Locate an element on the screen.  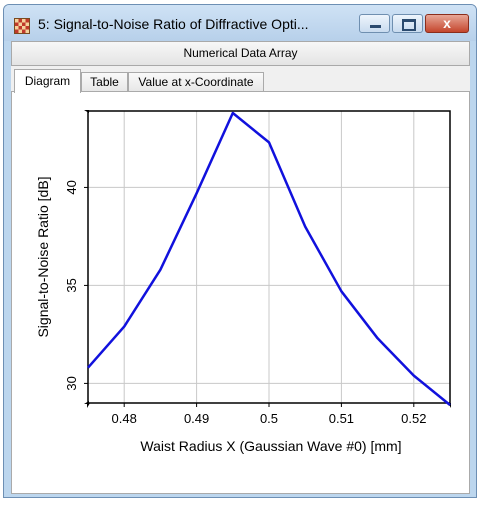
tab-strip: Diagram Table Value at x-Coordinate is located at coordinates (240, 79).